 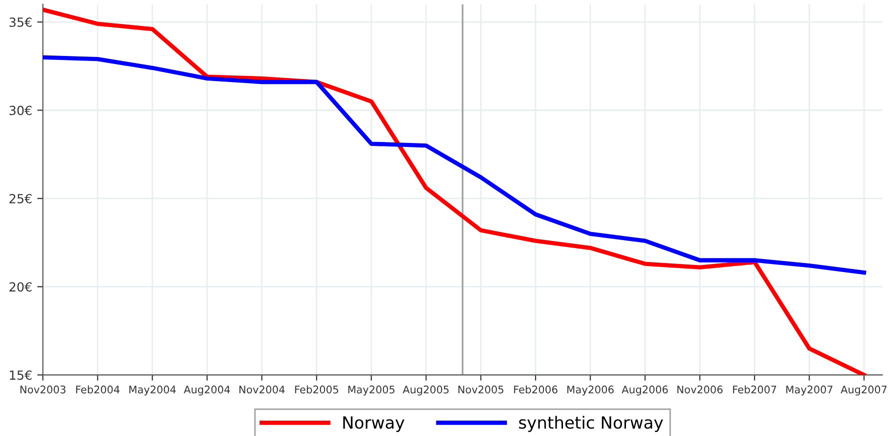 I want to click on x-tick-label: Feb2005, so click(x=316, y=389).